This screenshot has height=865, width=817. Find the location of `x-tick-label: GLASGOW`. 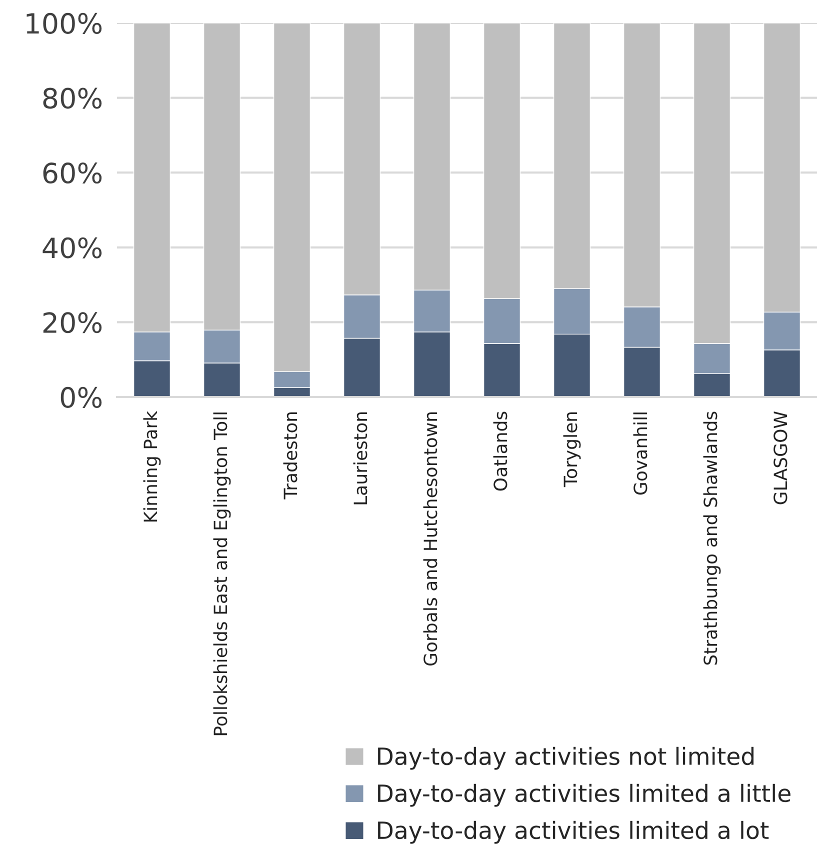

x-tick-label: GLASGOW is located at coordinates (781, 457).